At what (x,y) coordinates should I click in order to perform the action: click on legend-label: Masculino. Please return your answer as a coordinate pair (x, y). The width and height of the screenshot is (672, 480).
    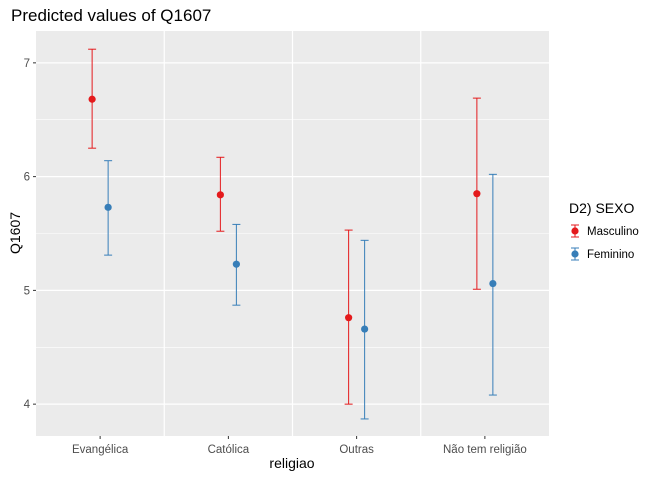
    Looking at the image, I should click on (613, 232).